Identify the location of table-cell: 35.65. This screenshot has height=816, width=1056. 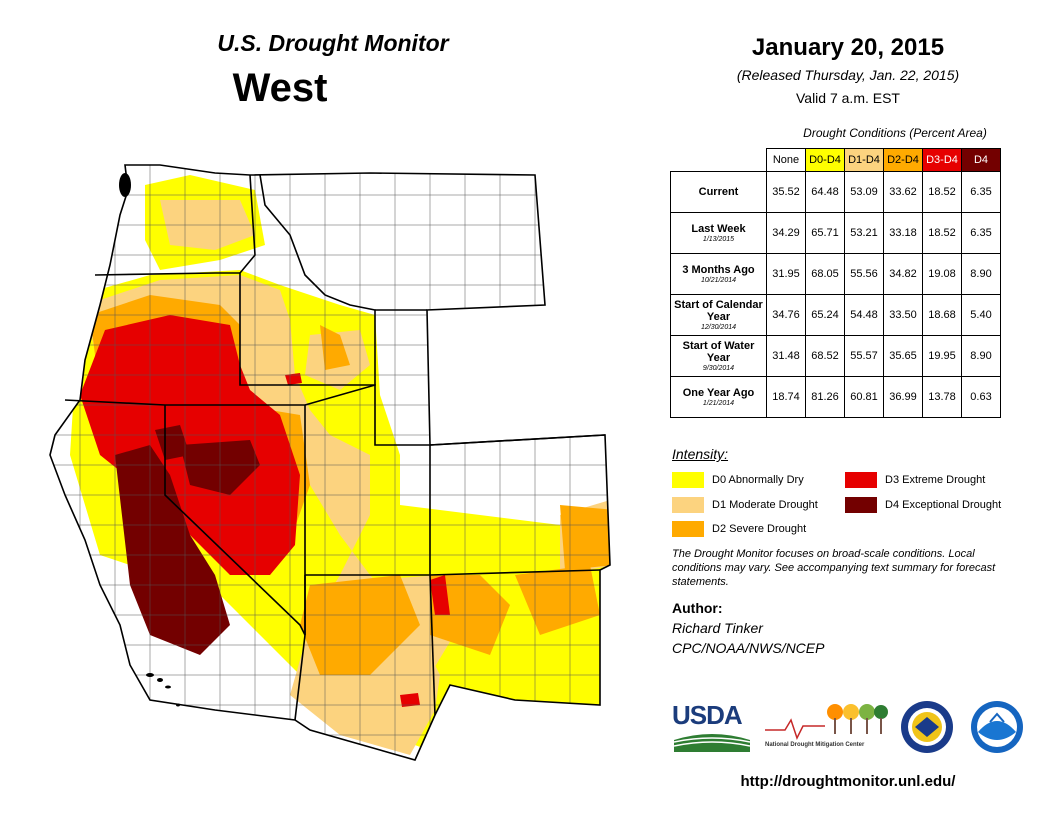
(903, 356).